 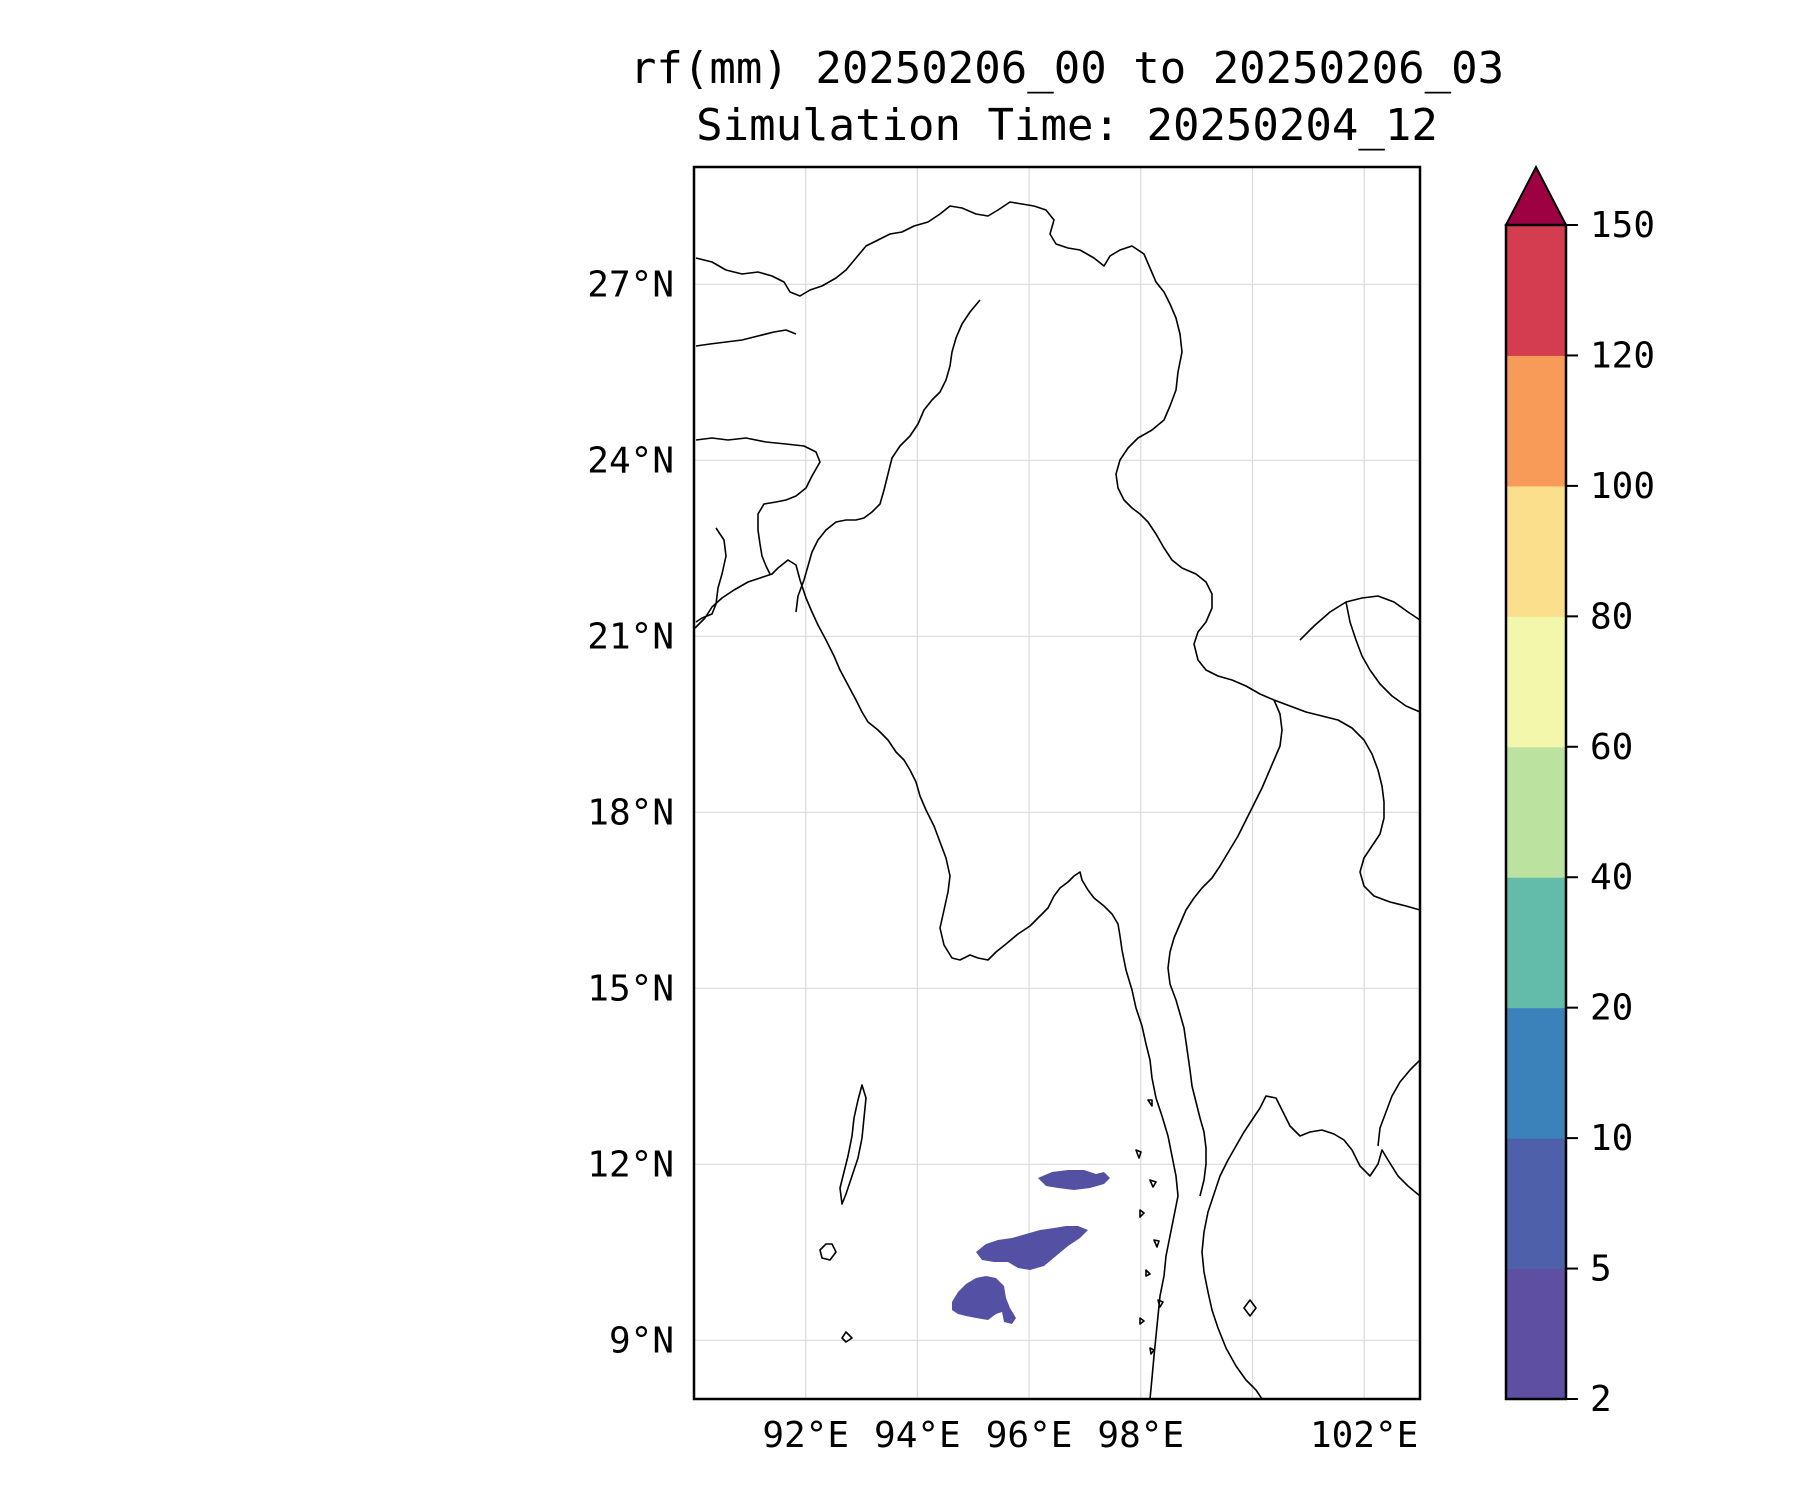 What do you see at coordinates (1622, 355) in the screenshot?
I see `colorbar-tick-label: 120` at bounding box center [1622, 355].